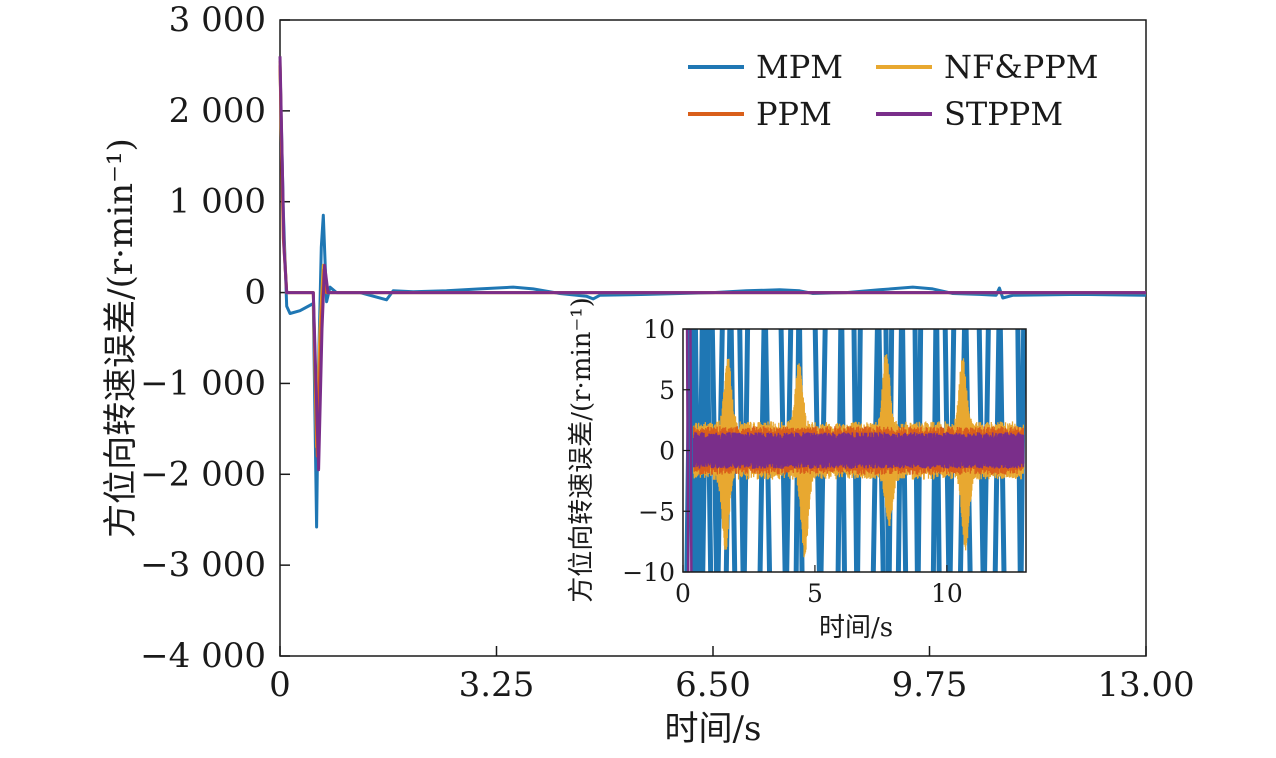 The image size is (1276, 758). I want to click on inset-y-tick-label: 5, so click(667, 390).